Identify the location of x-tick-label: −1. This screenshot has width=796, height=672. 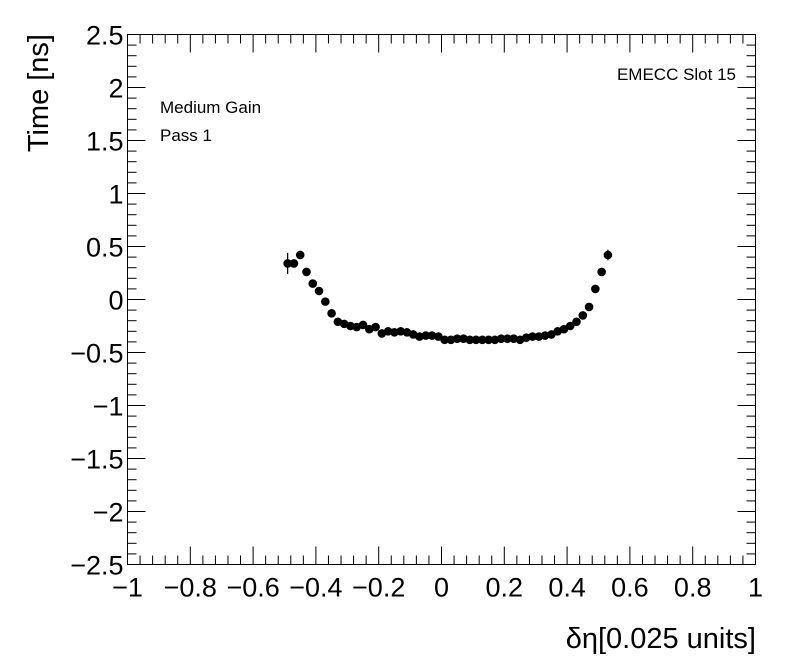
(127, 588).